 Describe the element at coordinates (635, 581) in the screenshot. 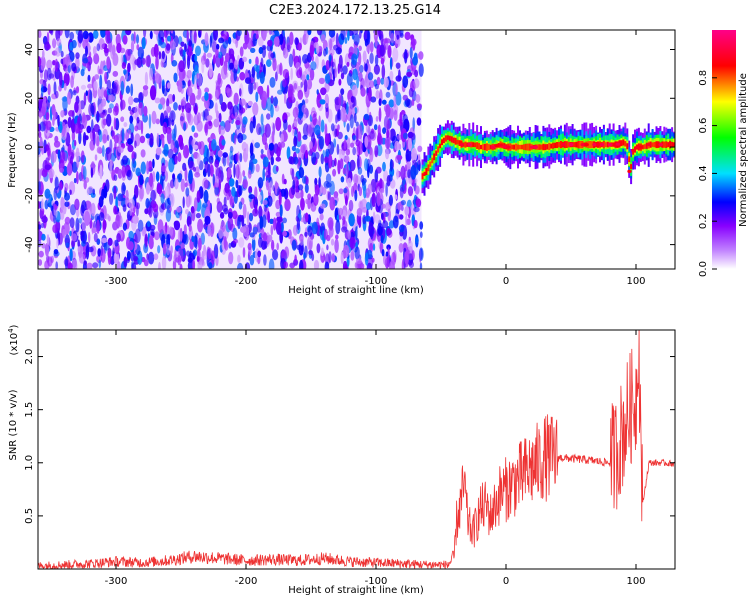

I see `x-tick-label: 100` at that location.